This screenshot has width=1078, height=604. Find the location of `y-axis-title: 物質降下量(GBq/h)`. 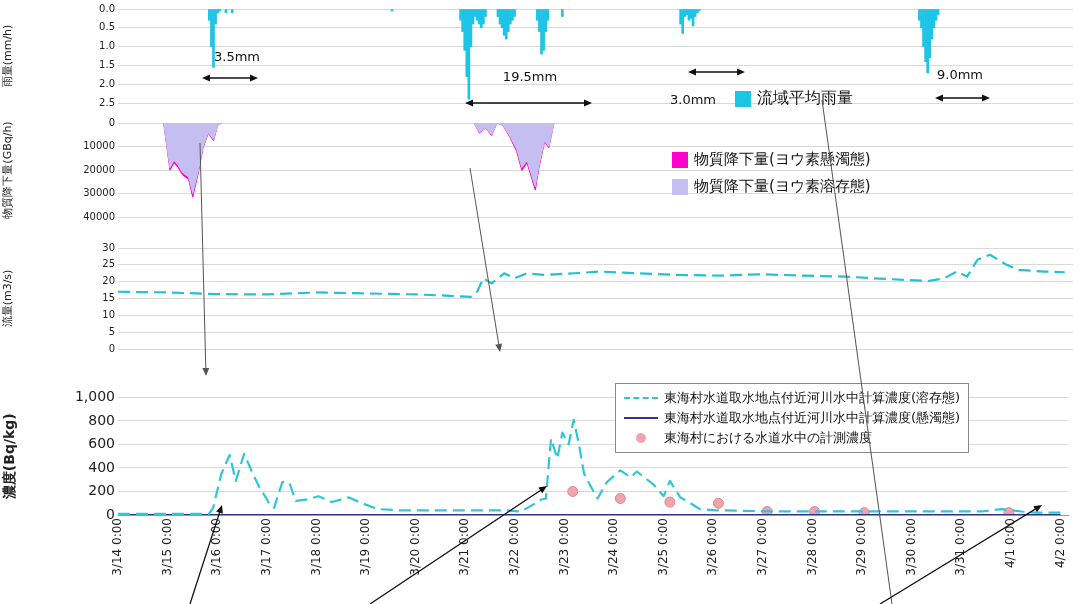

y-axis-title: 物質降下量(GBq/h) is located at coordinates (8, 170).